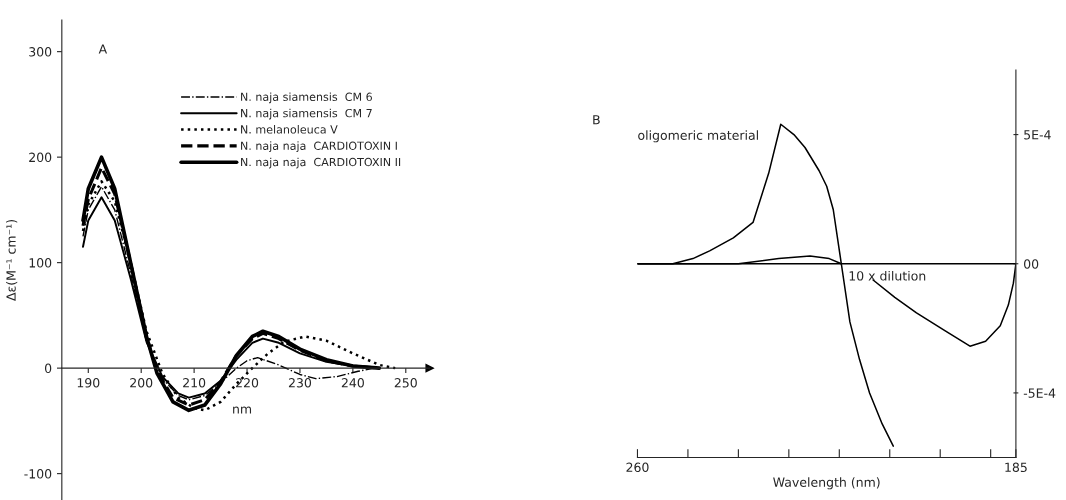 The height and width of the screenshot is (500, 1066). I want to click on x-tick-label: 210, so click(194, 383).